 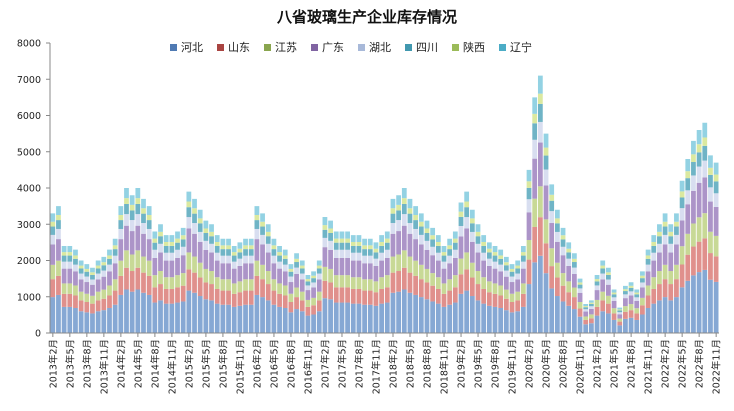 I want to click on y-tick-label: 3000, so click(x=29, y=225).